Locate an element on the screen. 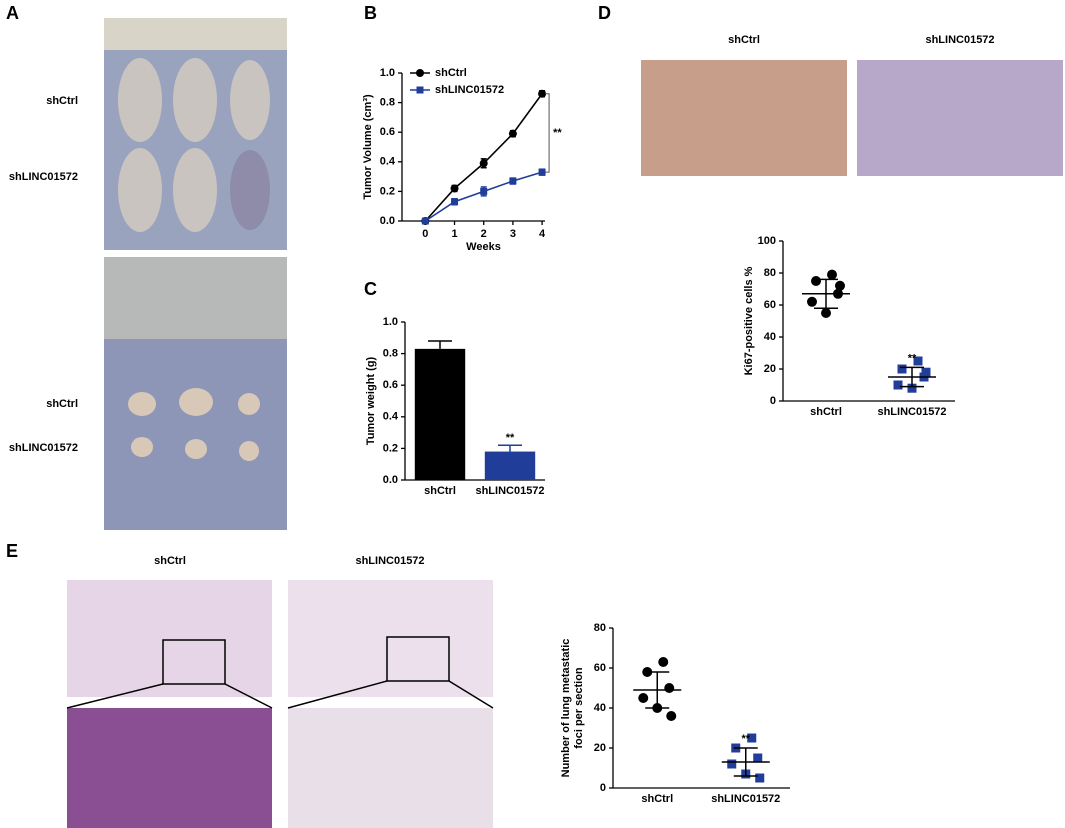 The height and width of the screenshot is (828, 1065). panel-label: C is located at coordinates (370, 289).